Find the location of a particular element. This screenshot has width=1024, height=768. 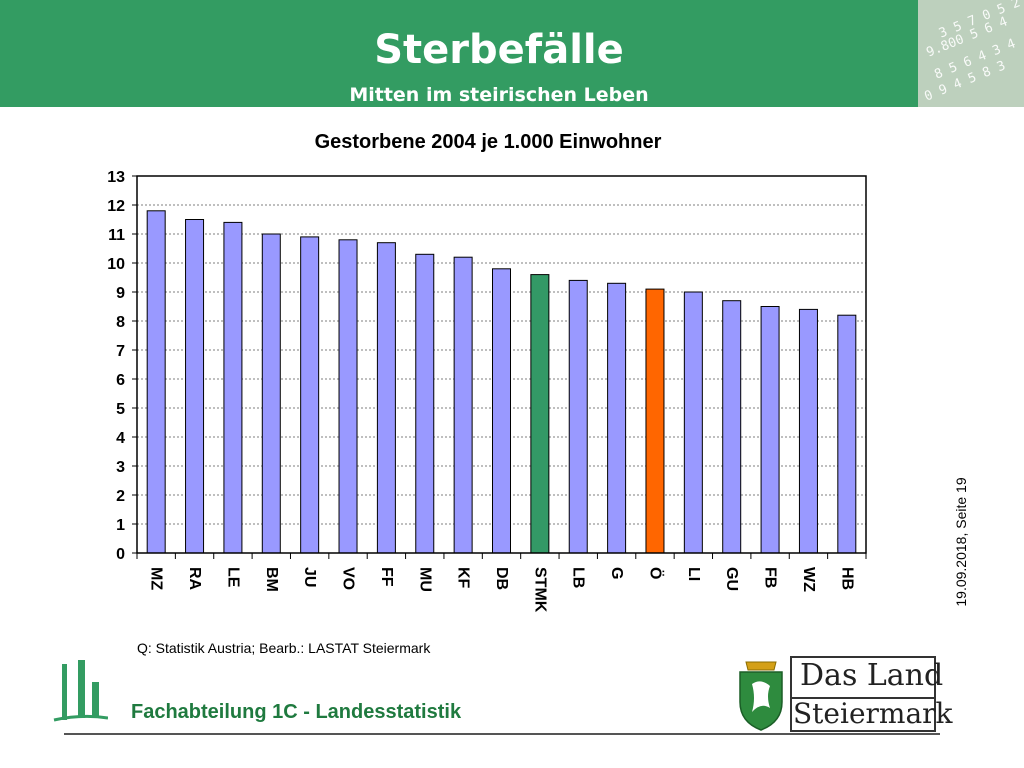

land-logo-separator is located at coordinates (863, 698).